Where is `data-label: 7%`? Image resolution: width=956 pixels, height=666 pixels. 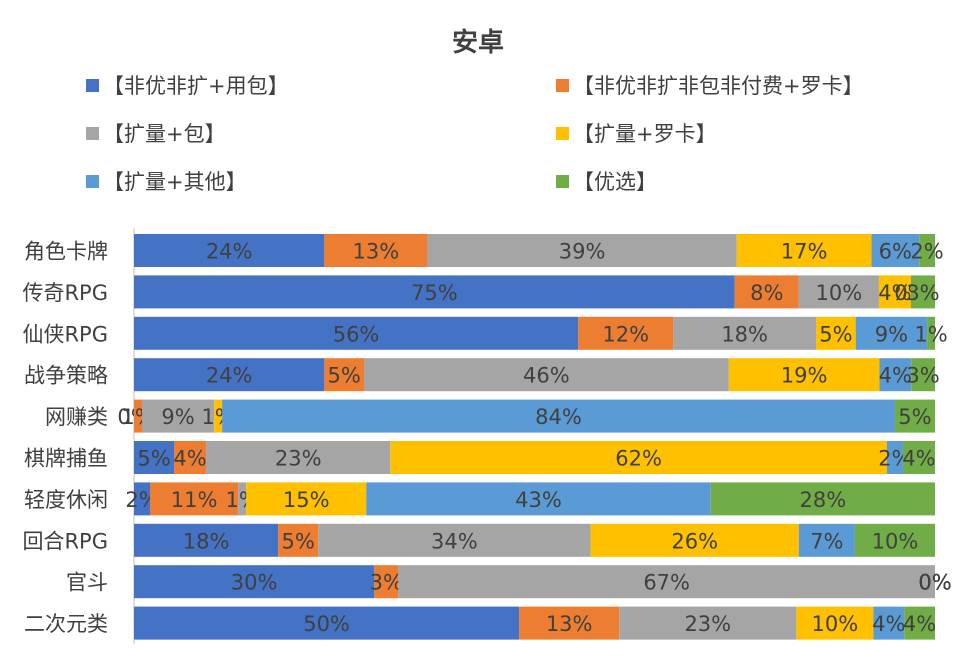 data-label: 7% is located at coordinates (826, 541).